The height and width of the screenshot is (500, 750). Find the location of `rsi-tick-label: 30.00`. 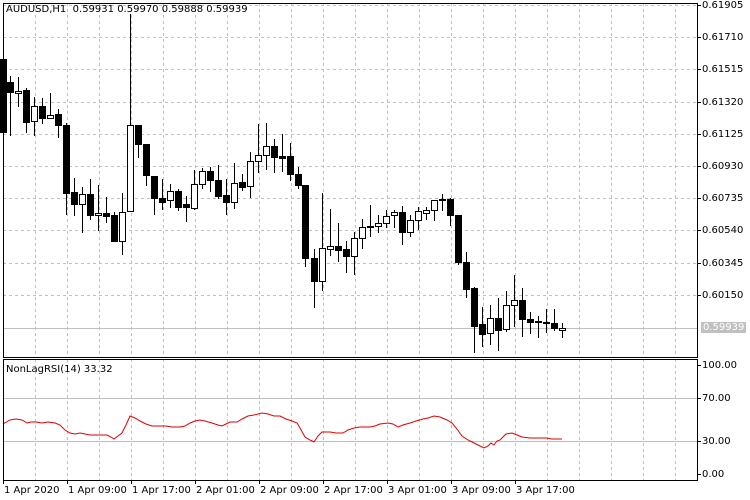

rsi-tick-label: 30.00 is located at coordinates (716, 441).